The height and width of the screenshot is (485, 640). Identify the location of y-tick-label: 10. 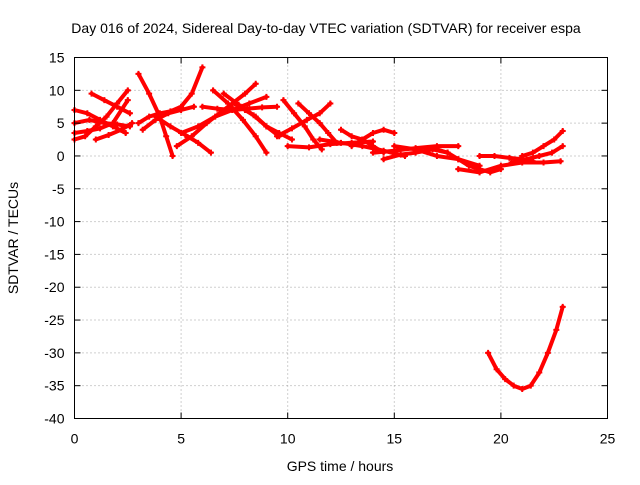
(57, 90).